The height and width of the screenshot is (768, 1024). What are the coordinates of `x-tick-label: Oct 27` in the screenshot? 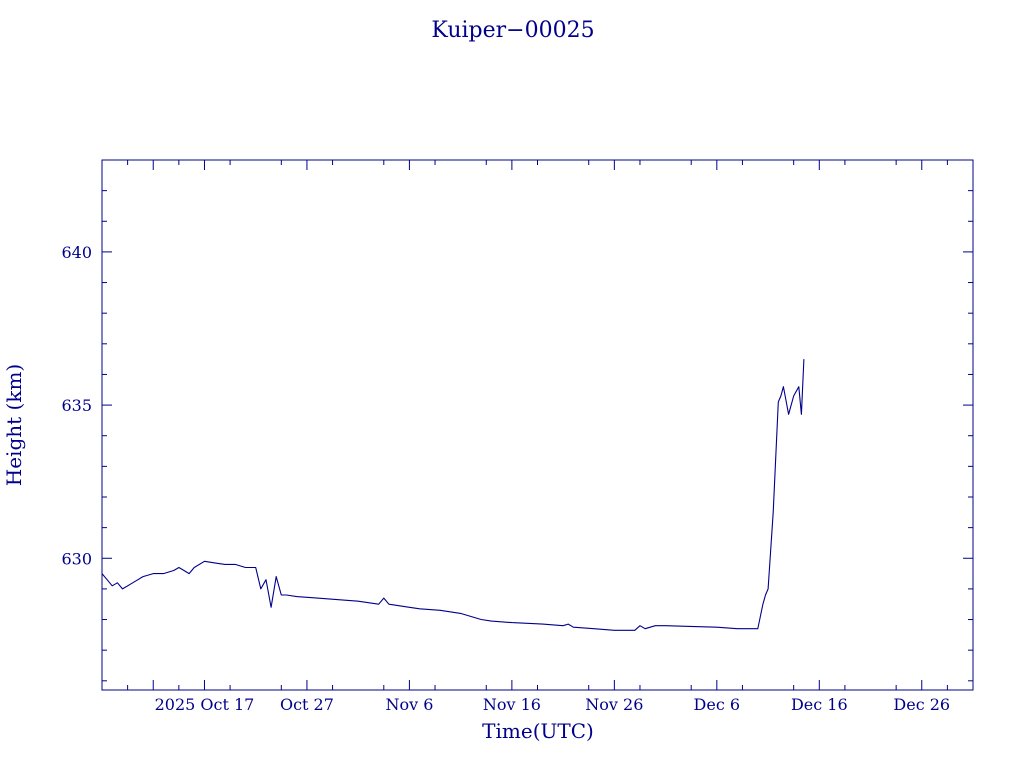 It's located at (307, 704).